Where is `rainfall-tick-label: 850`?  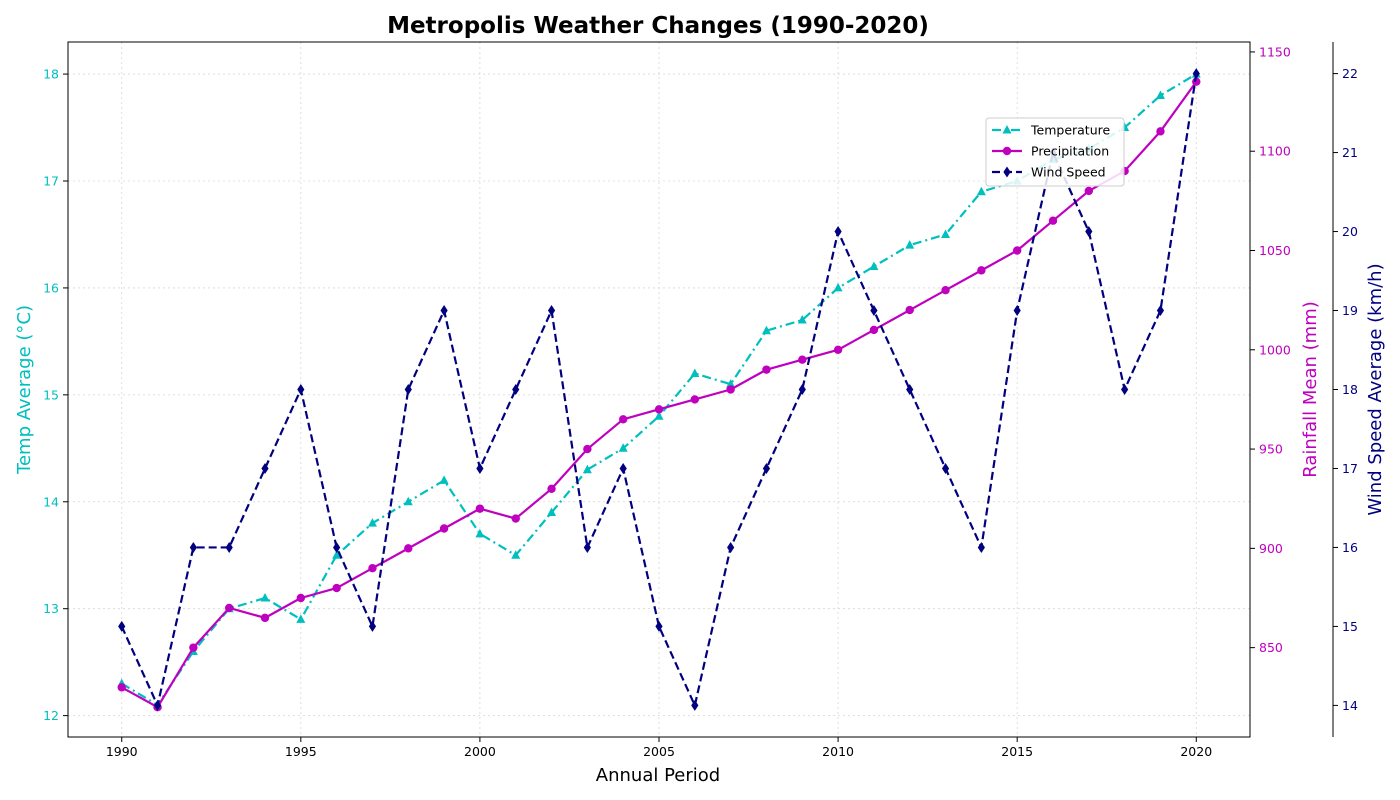
rainfall-tick-label: 850 is located at coordinates (1271, 647).